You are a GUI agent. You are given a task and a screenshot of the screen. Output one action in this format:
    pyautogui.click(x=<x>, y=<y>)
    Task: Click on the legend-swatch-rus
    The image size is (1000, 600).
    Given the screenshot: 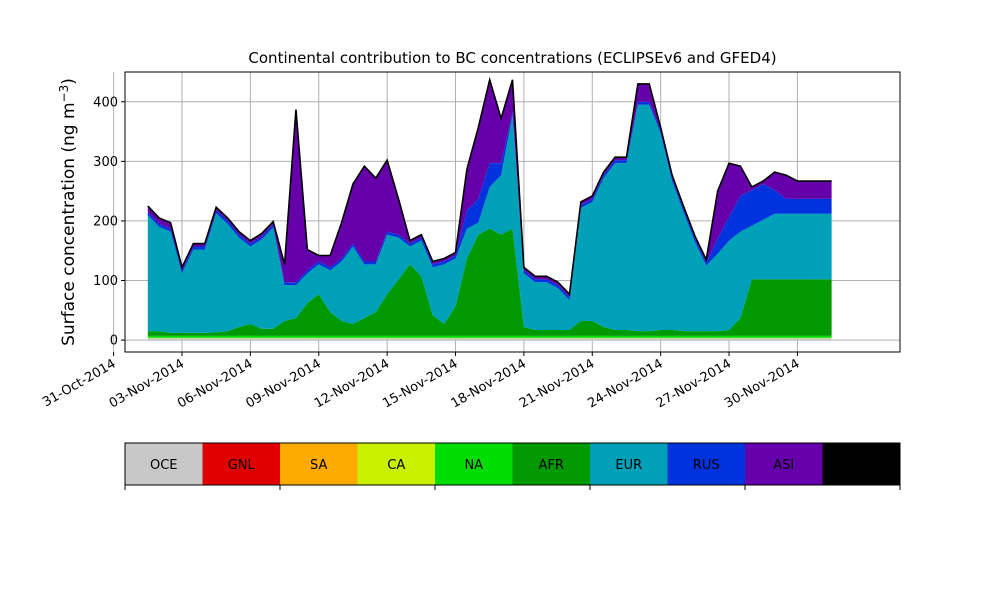 What is the action you would take?
    pyautogui.click(x=706, y=464)
    